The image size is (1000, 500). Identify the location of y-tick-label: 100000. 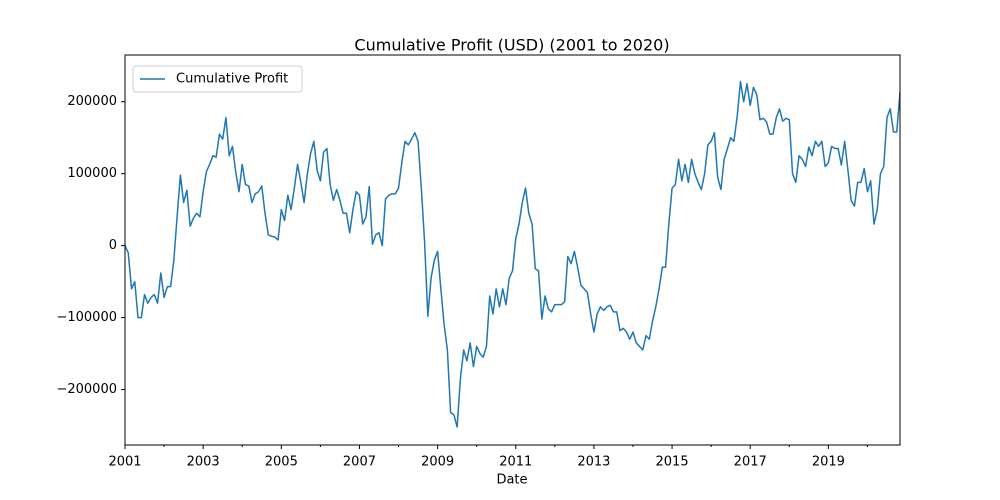
(92, 173).